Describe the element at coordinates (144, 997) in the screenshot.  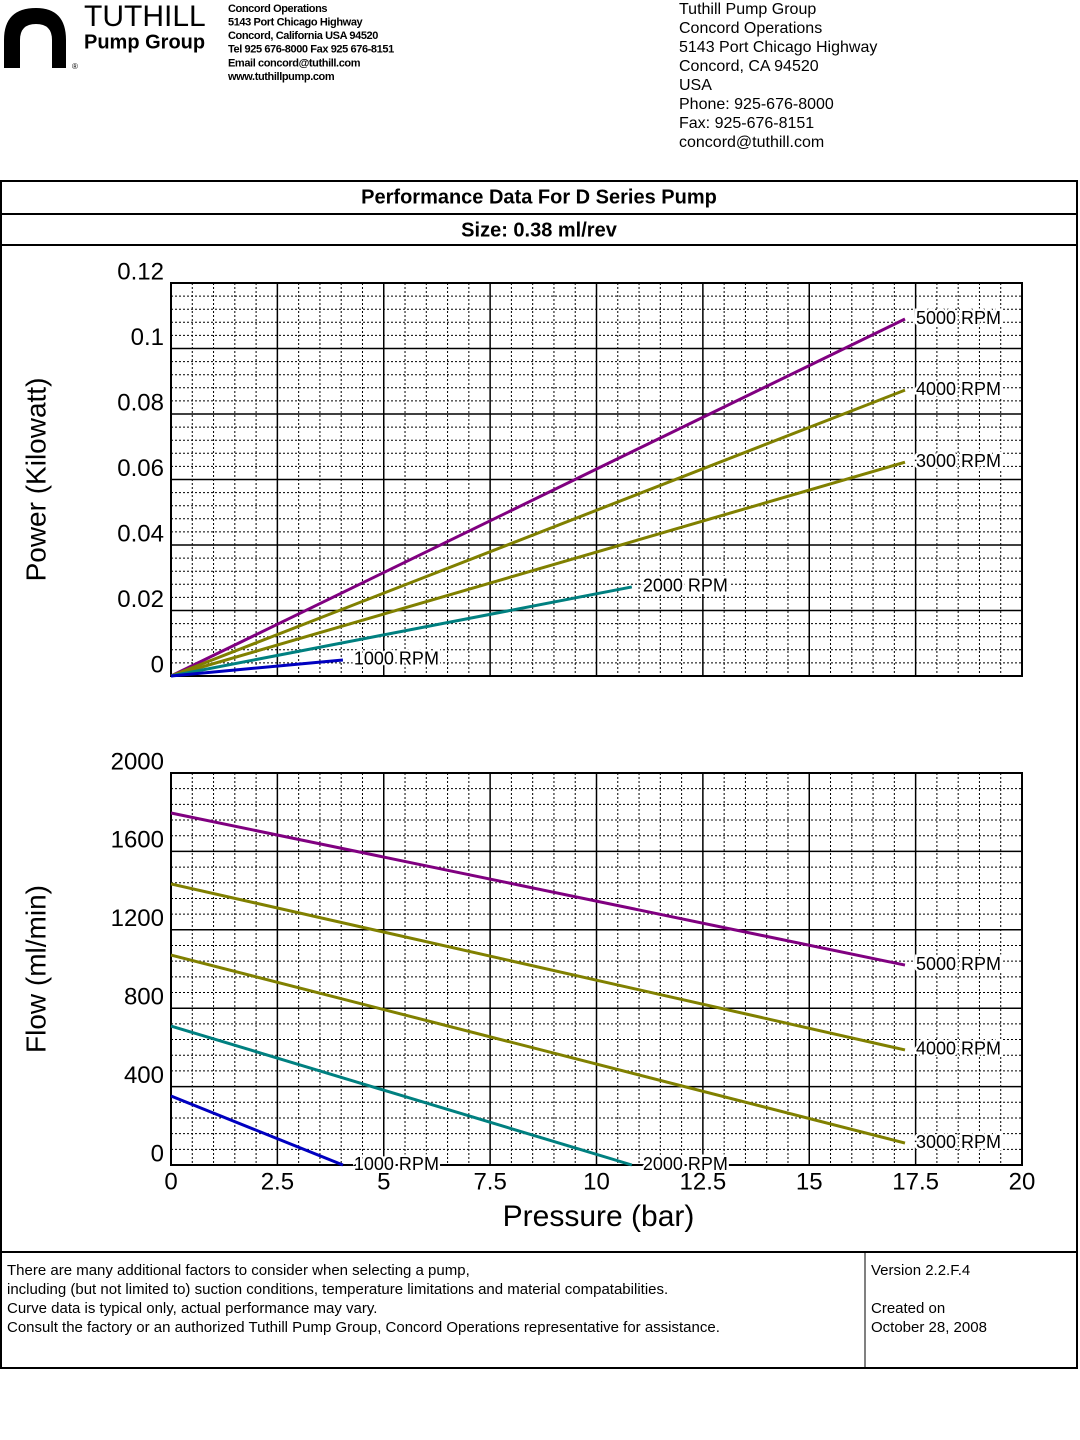
I see `y-tick-label: 800` at that location.